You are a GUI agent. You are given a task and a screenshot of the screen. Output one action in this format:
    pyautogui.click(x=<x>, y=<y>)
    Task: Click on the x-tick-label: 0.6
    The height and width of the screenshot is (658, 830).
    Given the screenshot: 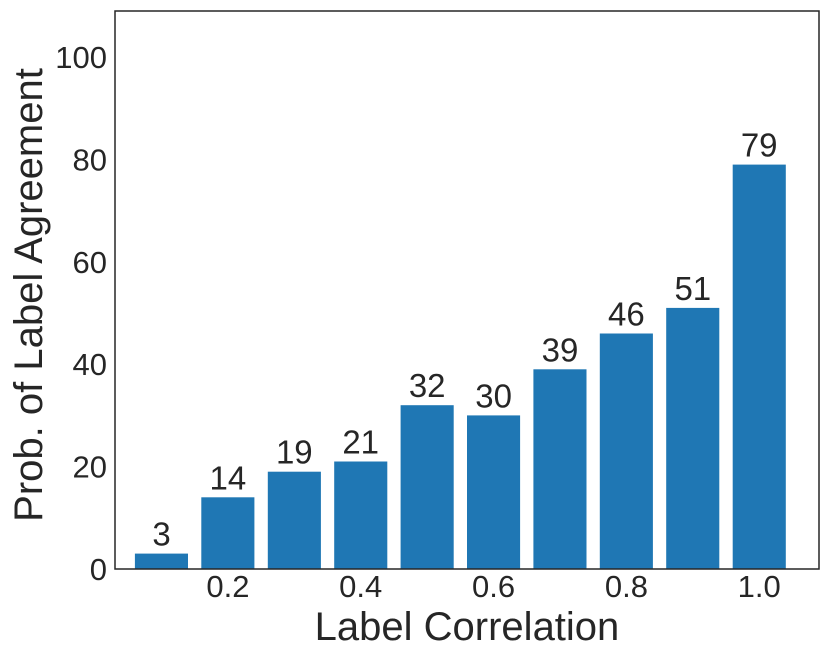 What is the action you would take?
    pyautogui.click(x=493, y=586)
    